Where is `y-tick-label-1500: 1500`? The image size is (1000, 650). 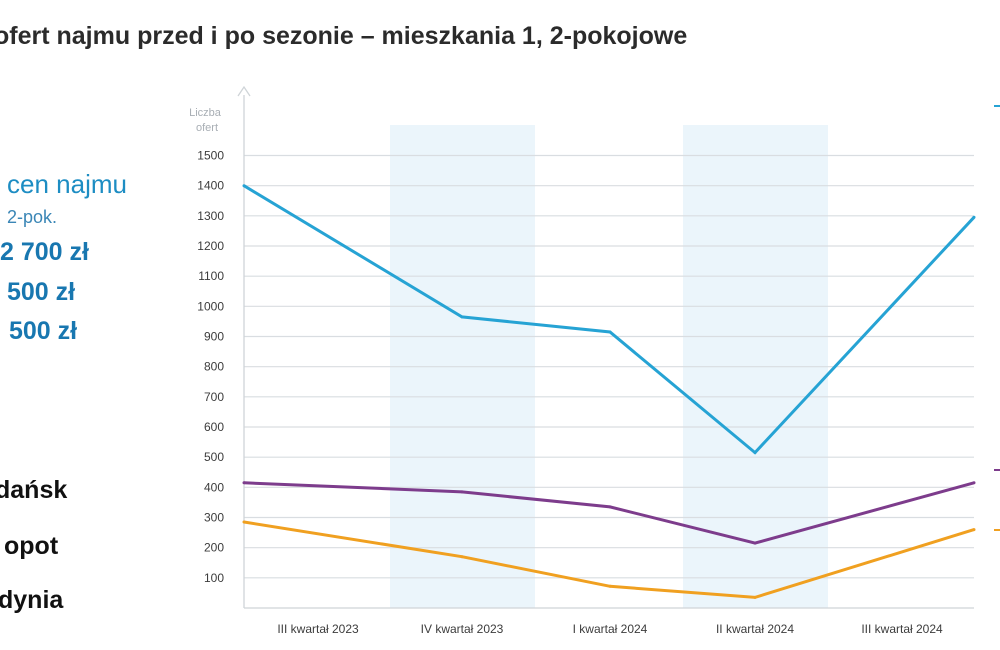 y-tick-label-1500: 1500 is located at coordinates (210, 156).